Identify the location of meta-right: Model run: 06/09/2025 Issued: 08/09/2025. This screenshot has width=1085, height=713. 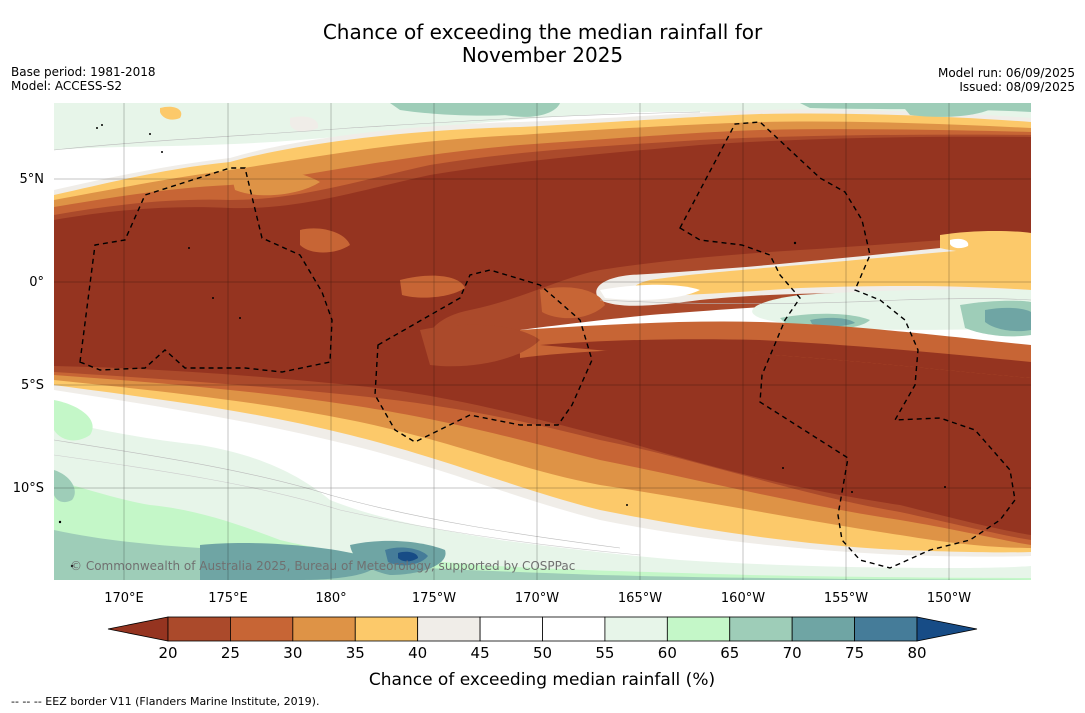
(1006, 80).